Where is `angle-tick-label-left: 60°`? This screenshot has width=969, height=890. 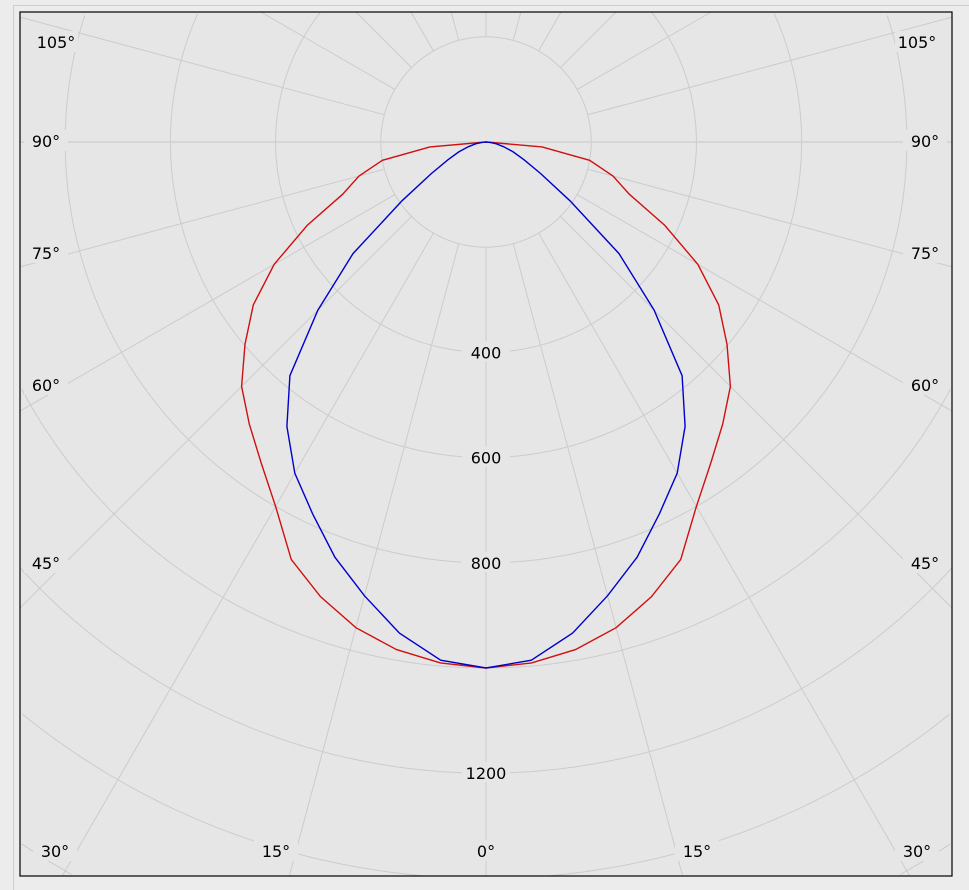 angle-tick-label-left: 60° is located at coordinates (46, 385).